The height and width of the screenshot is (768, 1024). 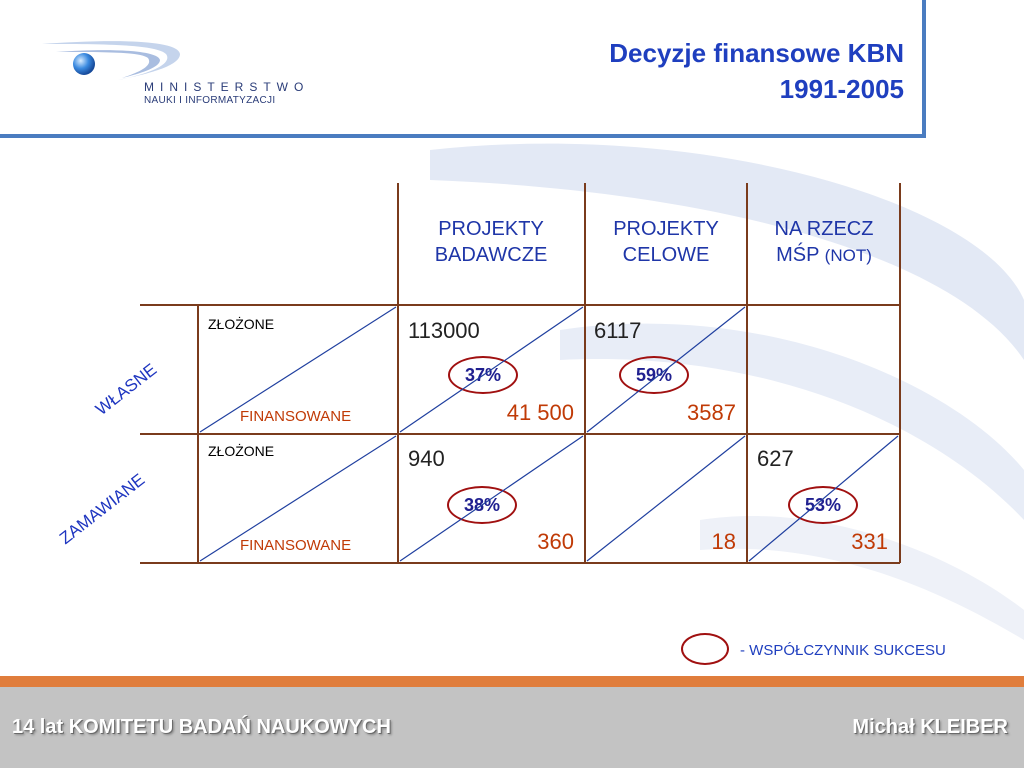 What do you see at coordinates (512, 681) in the screenshot?
I see `footer-accent-bar` at bounding box center [512, 681].